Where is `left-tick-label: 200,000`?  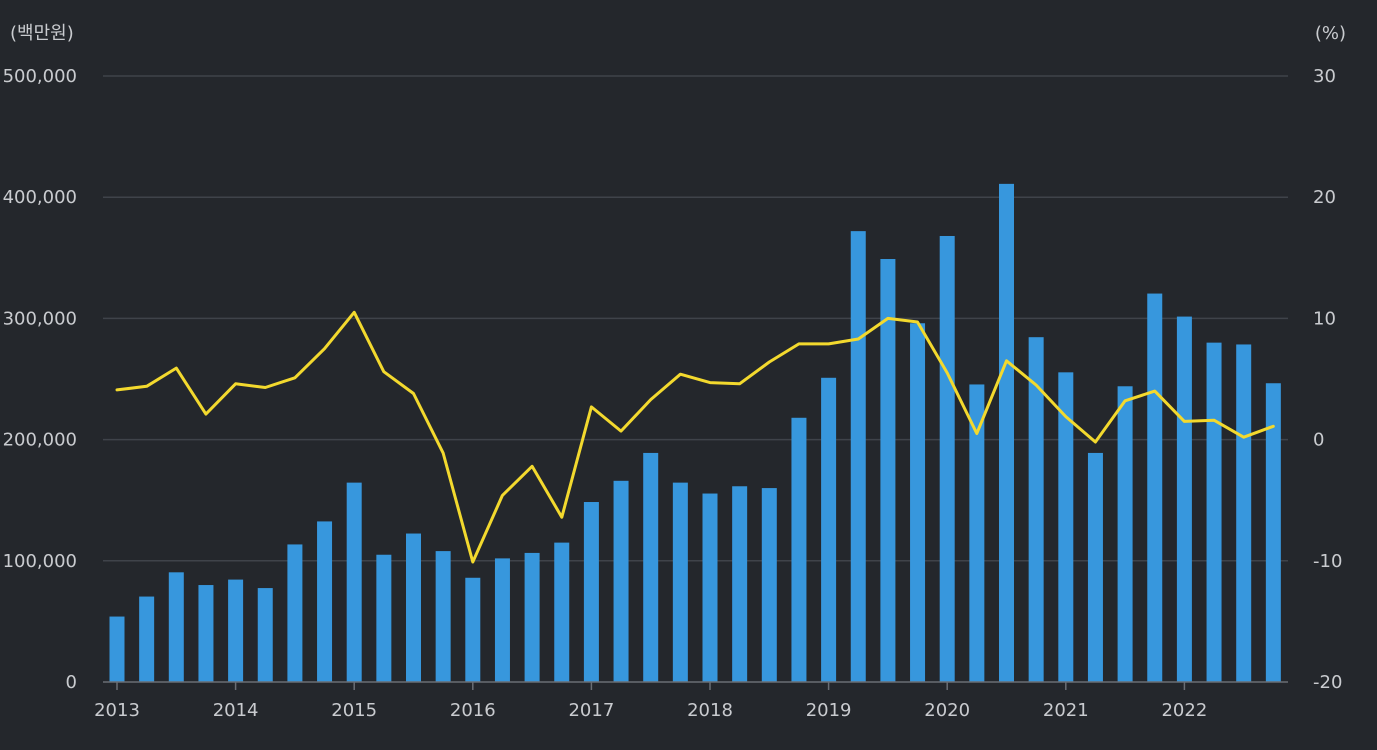 left-tick-label: 200,000 is located at coordinates (40, 440).